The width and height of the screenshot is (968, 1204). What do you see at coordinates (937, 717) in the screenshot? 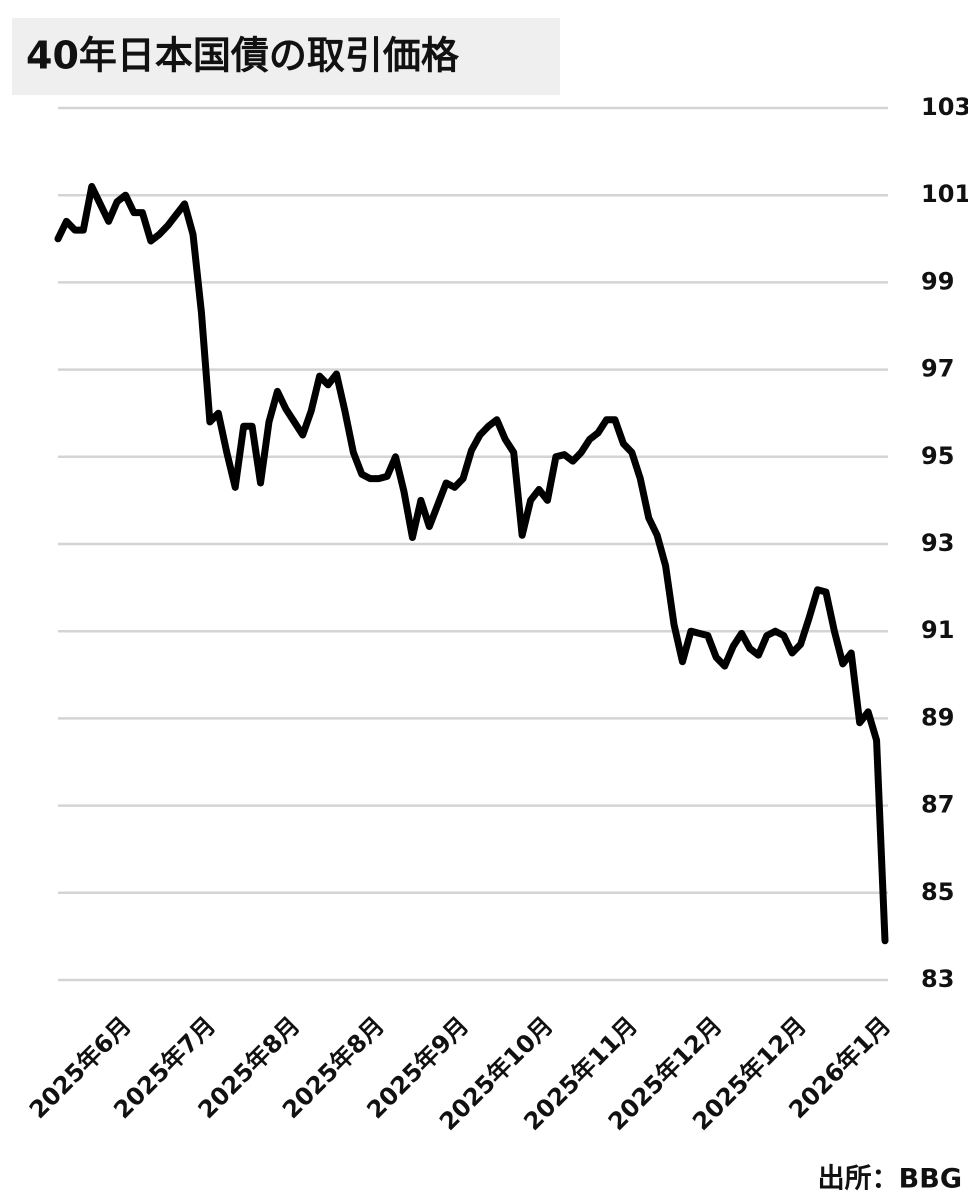
I see `y-tick-label: 89` at bounding box center [937, 717].